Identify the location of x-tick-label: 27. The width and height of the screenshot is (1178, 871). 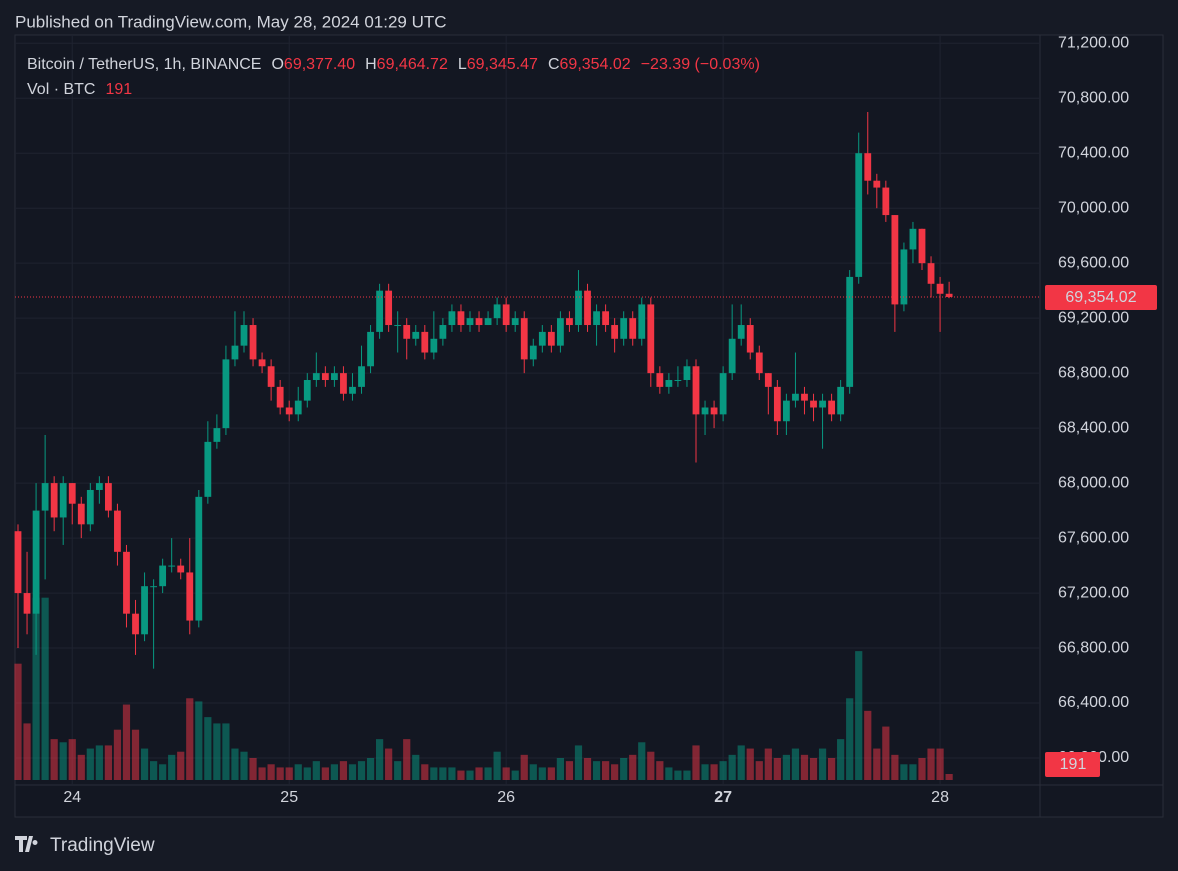
(723, 797).